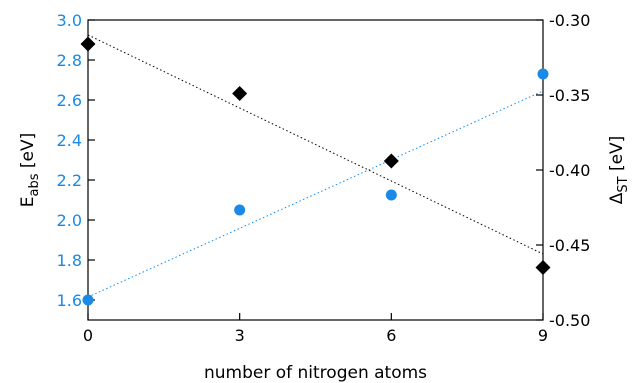 Image resolution: width=635 pixels, height=383 pixels. What do you see at coordinates (569, 20) in the screenshot?
I see `y-right-tick-label: -0.30` at bounding box center [569, 20].